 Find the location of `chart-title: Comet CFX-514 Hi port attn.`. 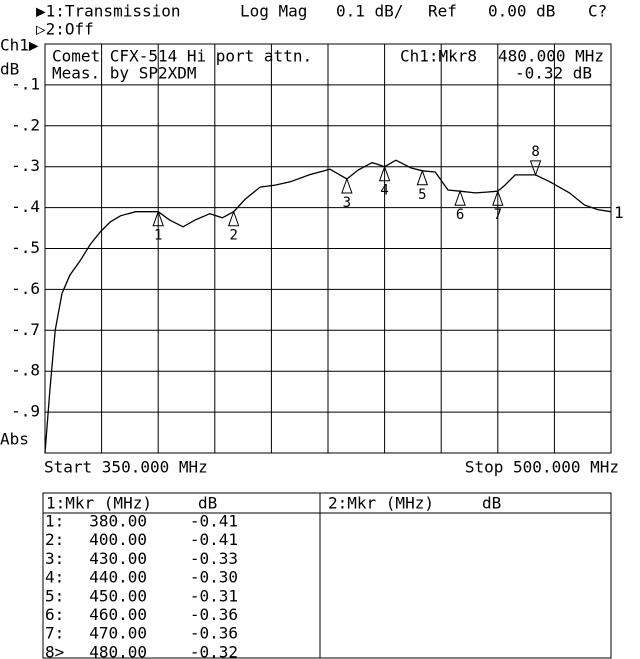

chart-title: Comet CFX-514 Hi port attn. is located at coordinates (182, 56).